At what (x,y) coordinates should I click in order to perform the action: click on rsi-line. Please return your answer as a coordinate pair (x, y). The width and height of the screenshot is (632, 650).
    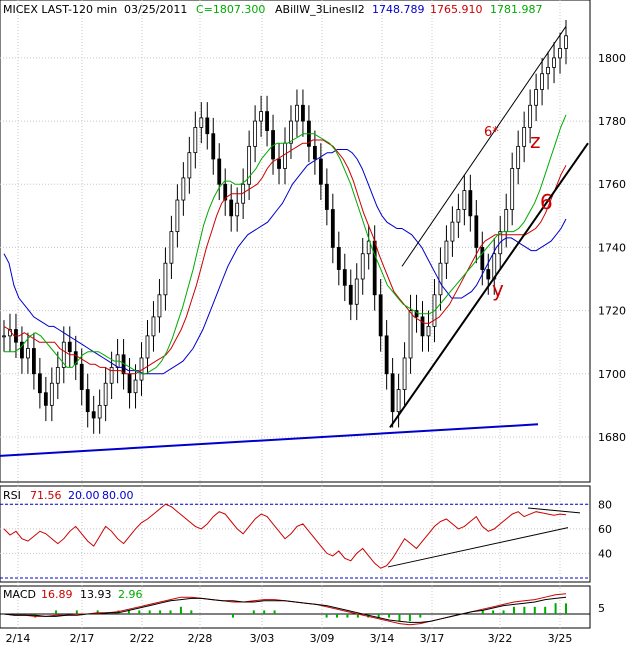
    Looking at the image, I should click on (285, 536).